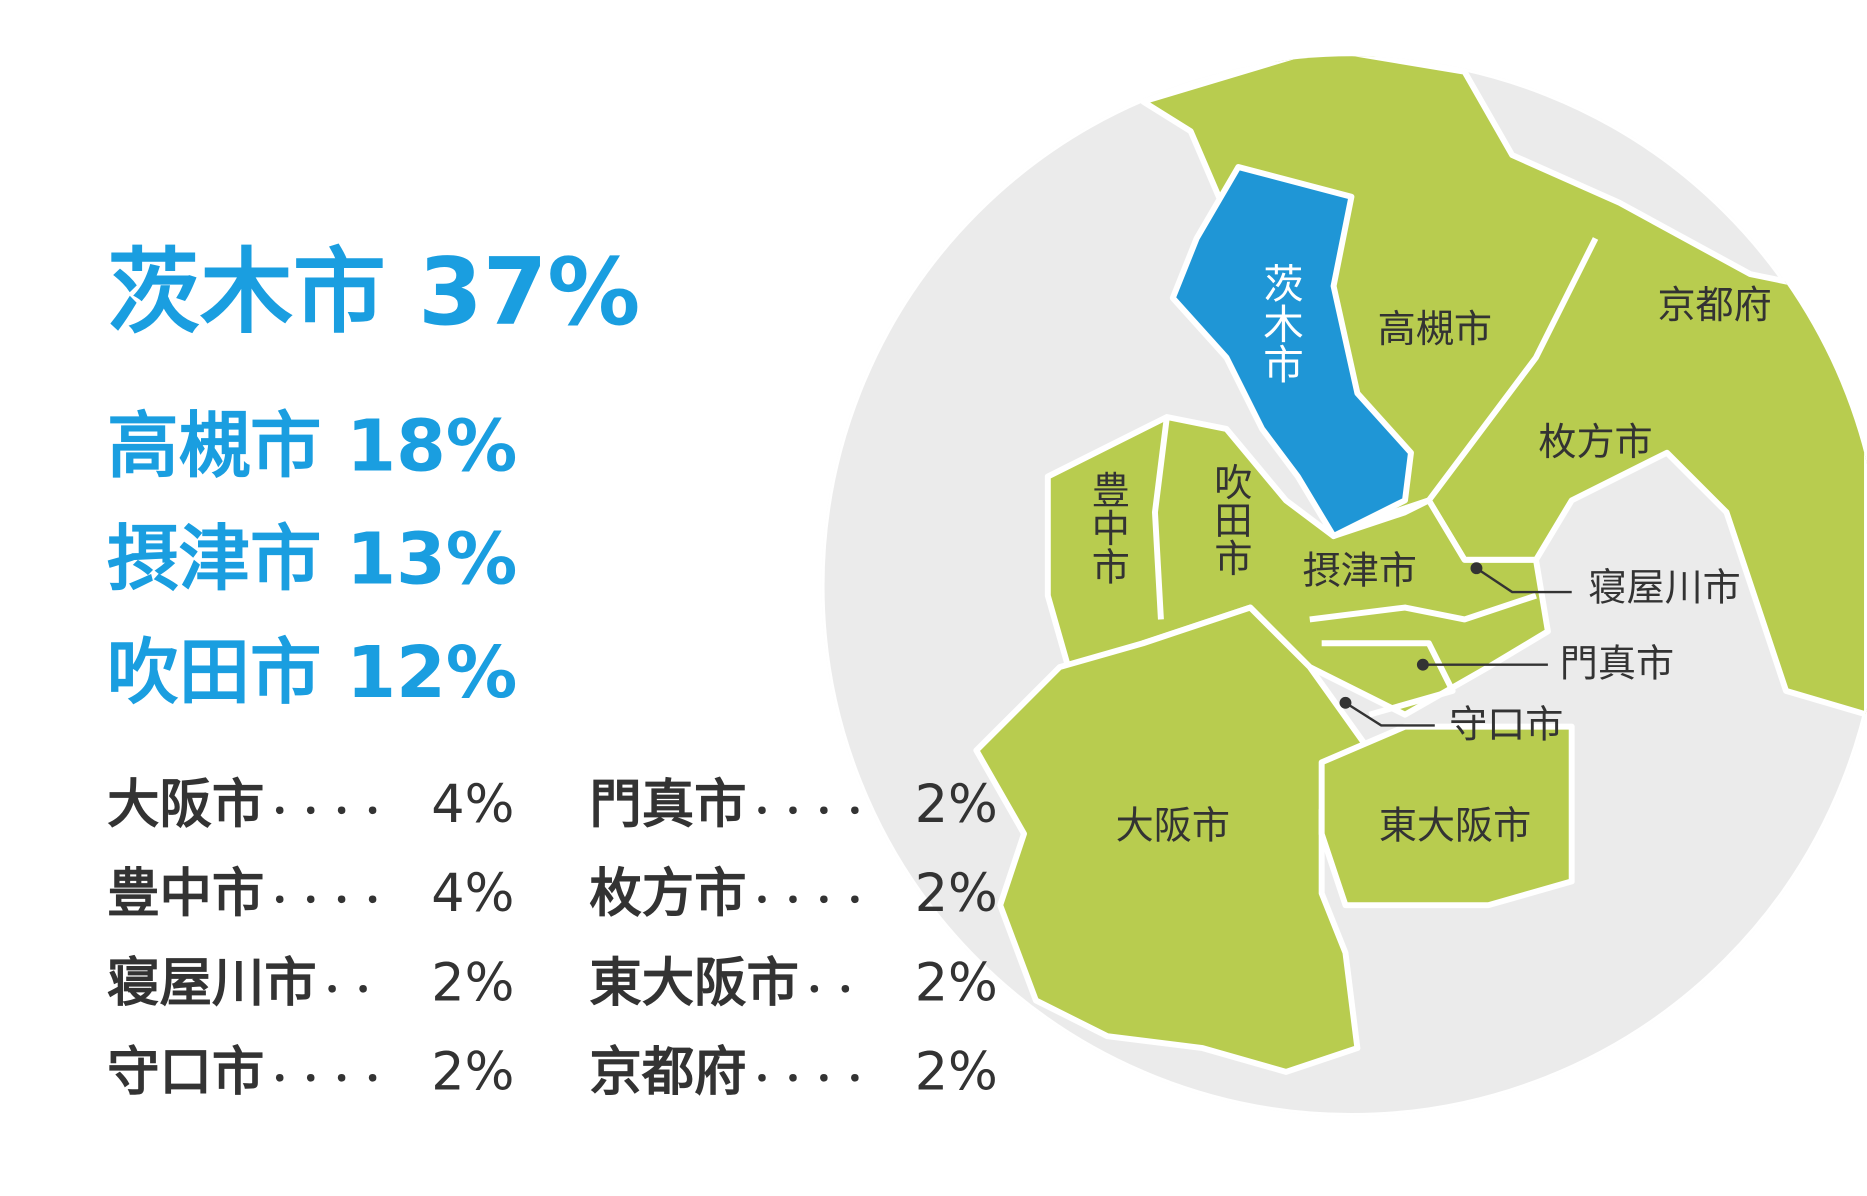 The image size is (1867, 1196). Describe the element at coordinates (185, 893) in the screenshot. I see `other-name: 豊中市` at that location.